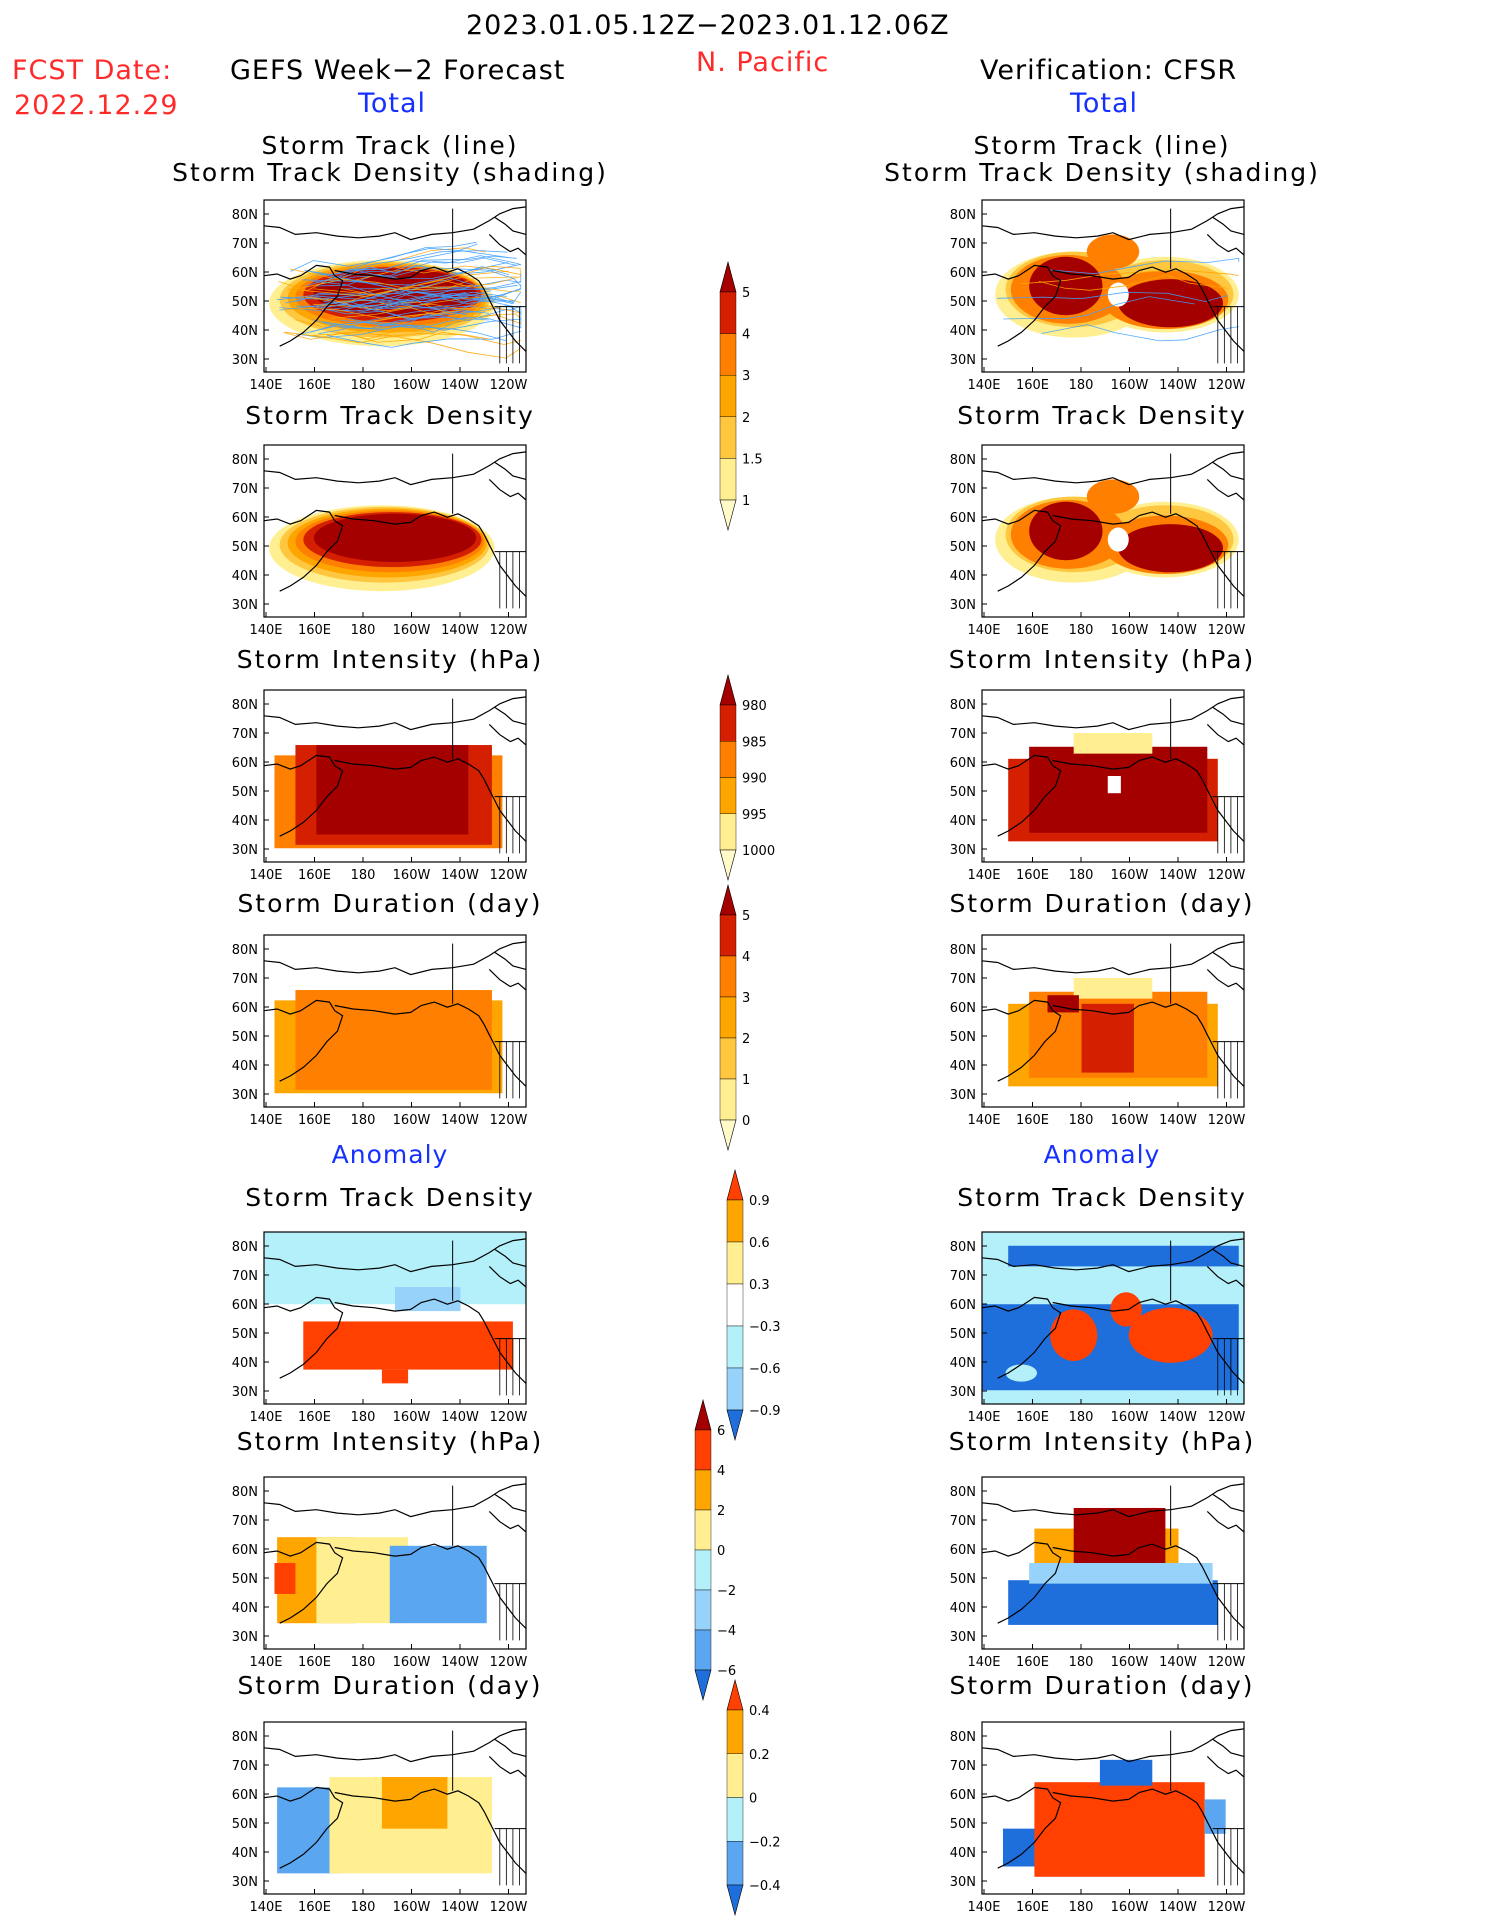  Describe the element at coordinates (390, 1685) in the screenshot. I see `panel-title-fc-anom-duration: Storm Duration (day)` at that location.